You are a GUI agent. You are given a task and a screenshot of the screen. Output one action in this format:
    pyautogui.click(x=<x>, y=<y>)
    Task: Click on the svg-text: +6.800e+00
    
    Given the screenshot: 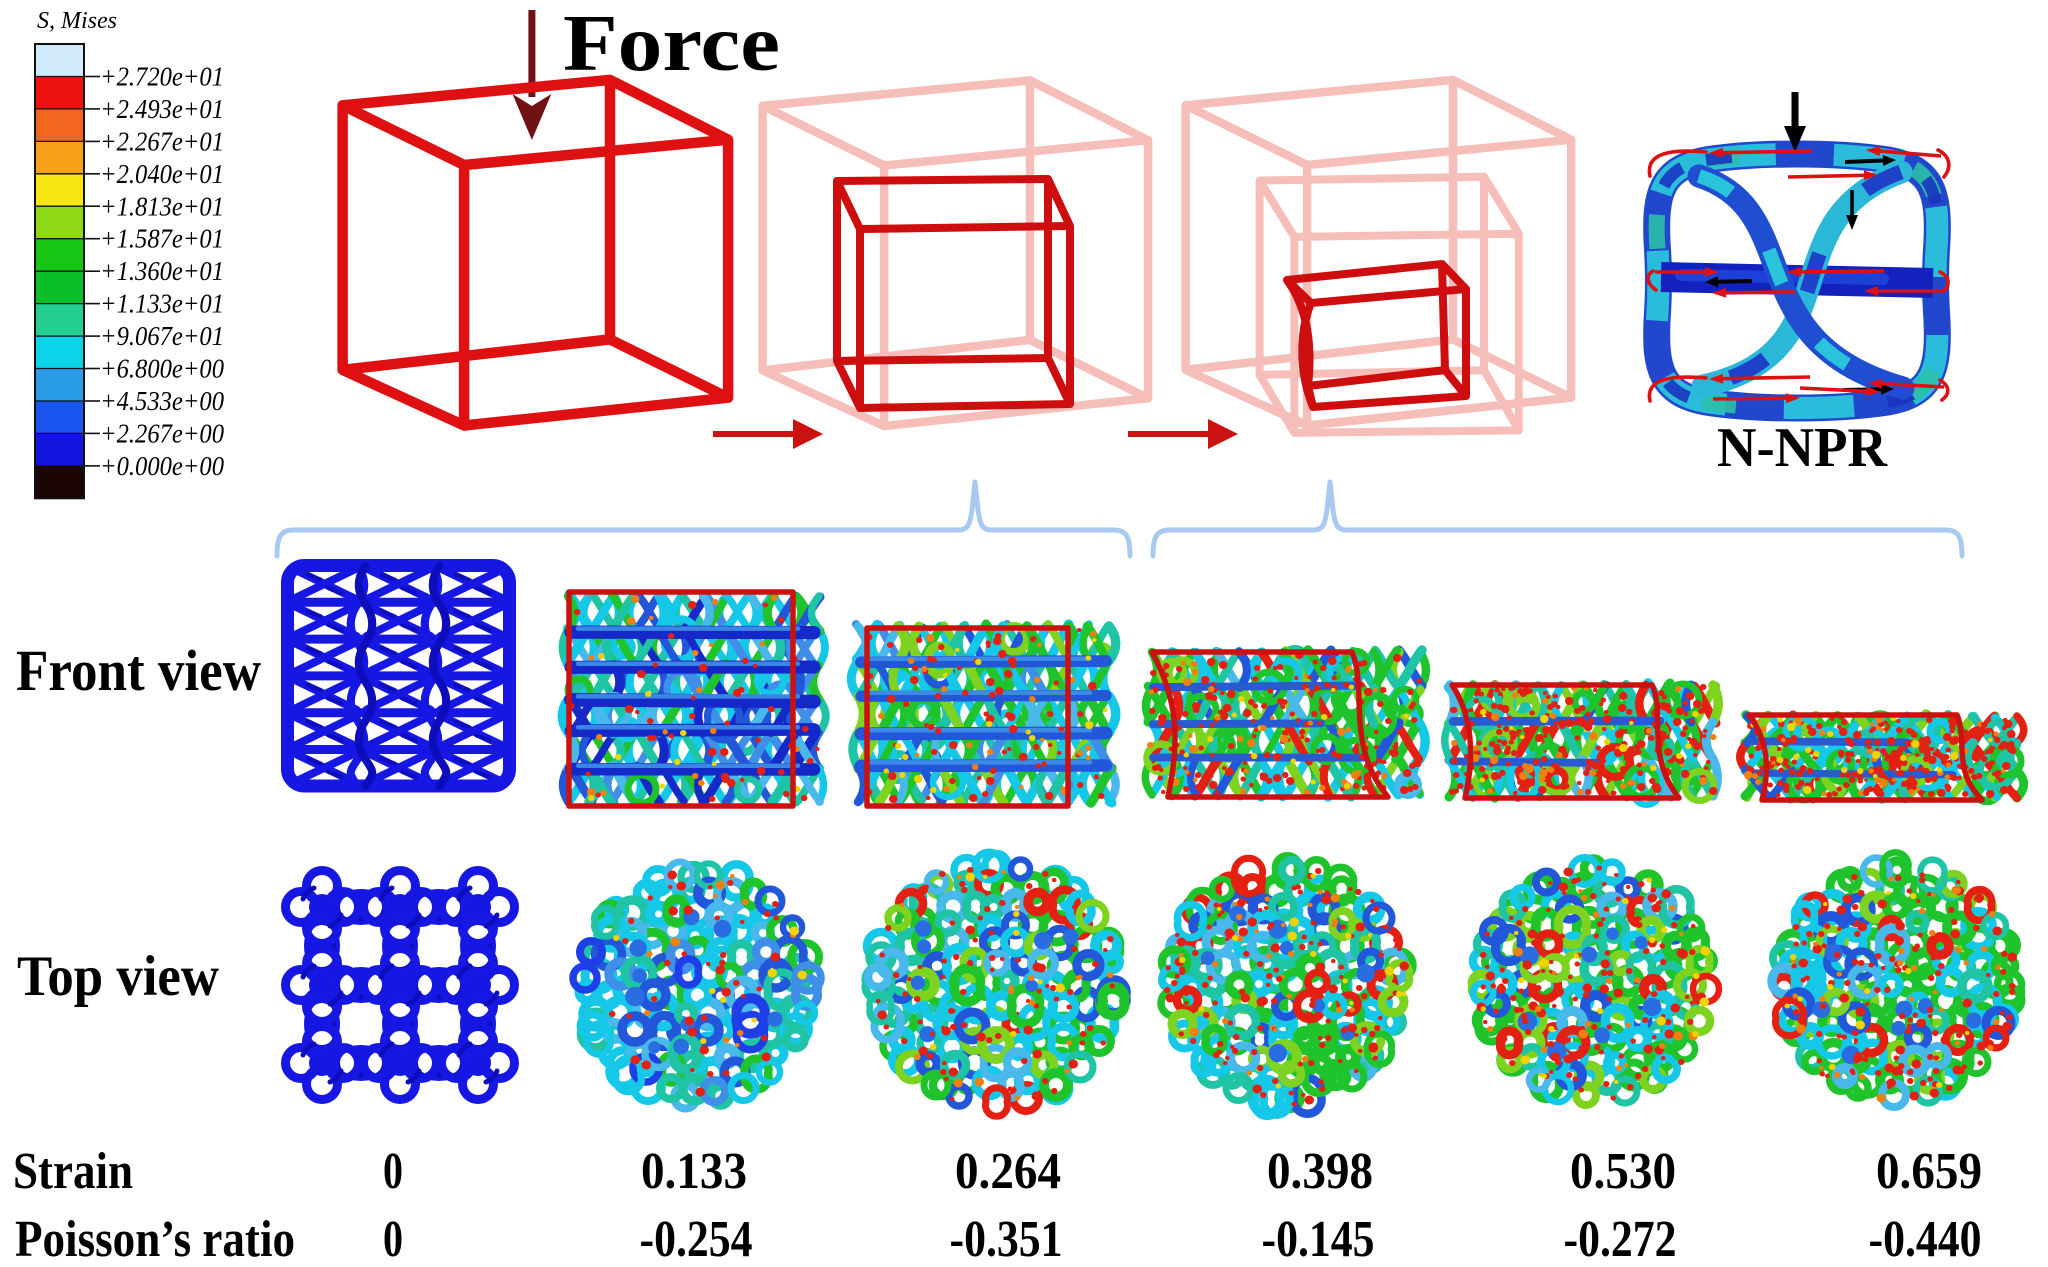 What is the action you would take?
    pyautogui.click(x=162, y=369)
    